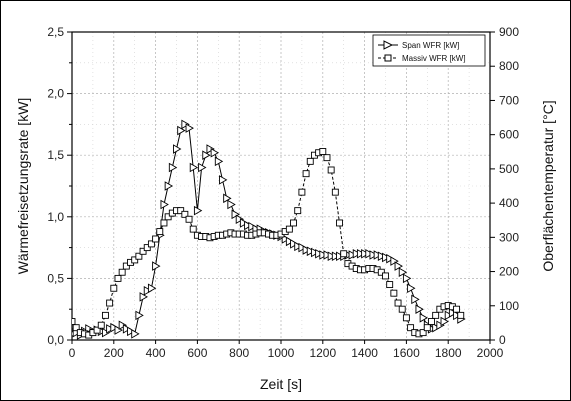  I want to click on y-tick-label: 1,0, so click(55, 217).